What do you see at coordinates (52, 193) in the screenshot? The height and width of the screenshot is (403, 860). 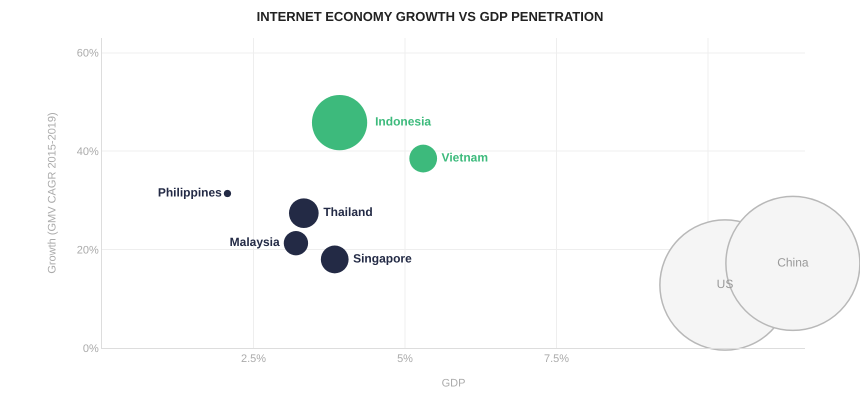 I see `y-axis-title: Growth (GMV CAGR 2015-2019)` at bounding box center [52, 193].